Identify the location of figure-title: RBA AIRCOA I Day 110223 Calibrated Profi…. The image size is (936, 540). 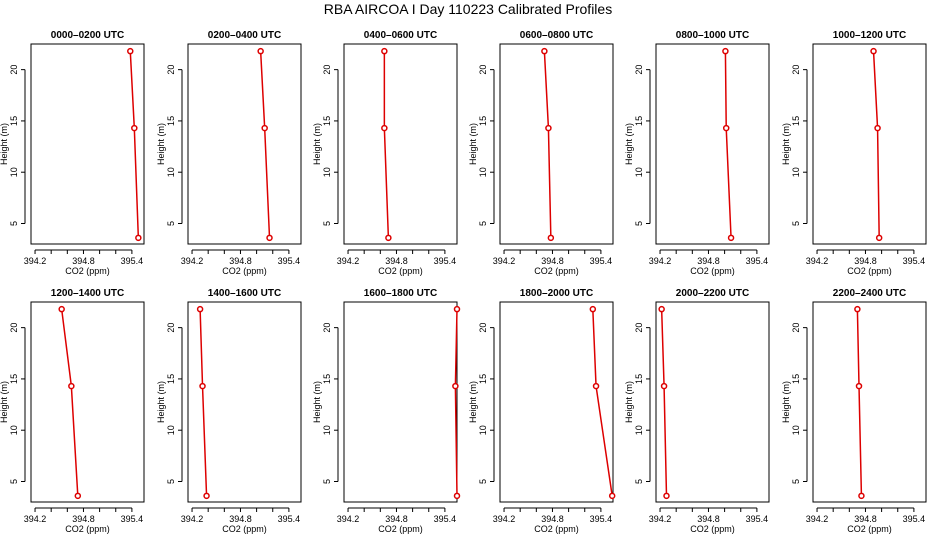
(468, 9).